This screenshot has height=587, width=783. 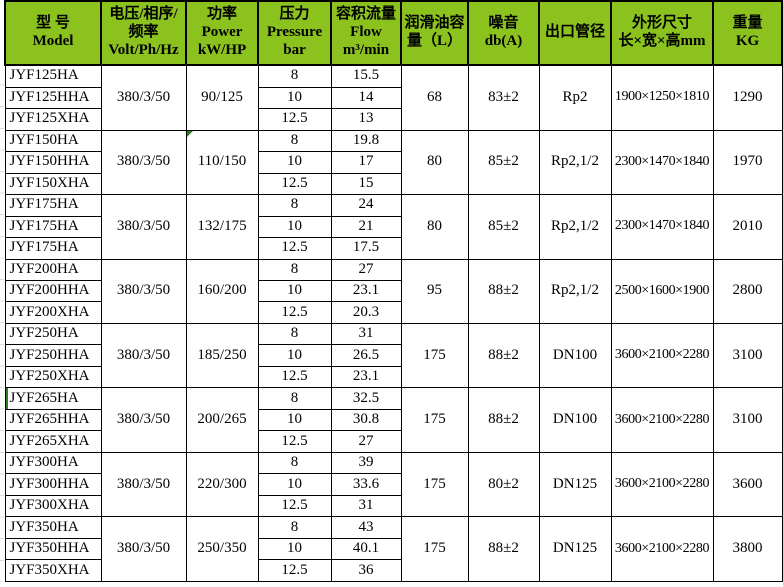 What do you see at coordinates (53, 527) in the screenshot?
I see `cell-model: JYF350HA` at bounding box center [53, 527].